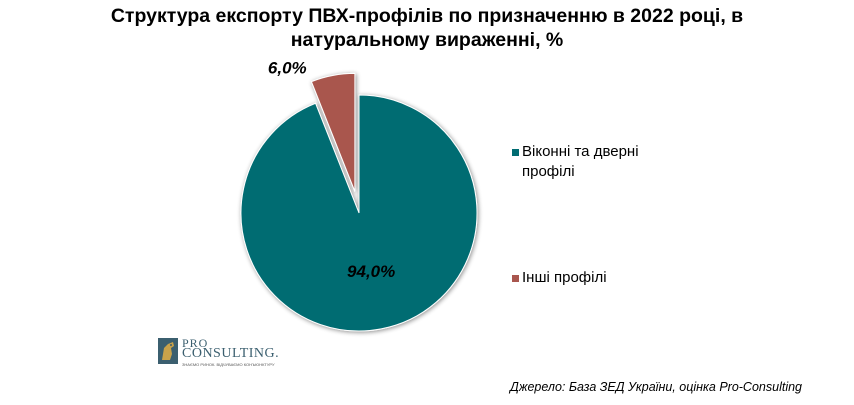 The image size is (854, 405). I want to click on legend-swatch-other, so click(515, 278).